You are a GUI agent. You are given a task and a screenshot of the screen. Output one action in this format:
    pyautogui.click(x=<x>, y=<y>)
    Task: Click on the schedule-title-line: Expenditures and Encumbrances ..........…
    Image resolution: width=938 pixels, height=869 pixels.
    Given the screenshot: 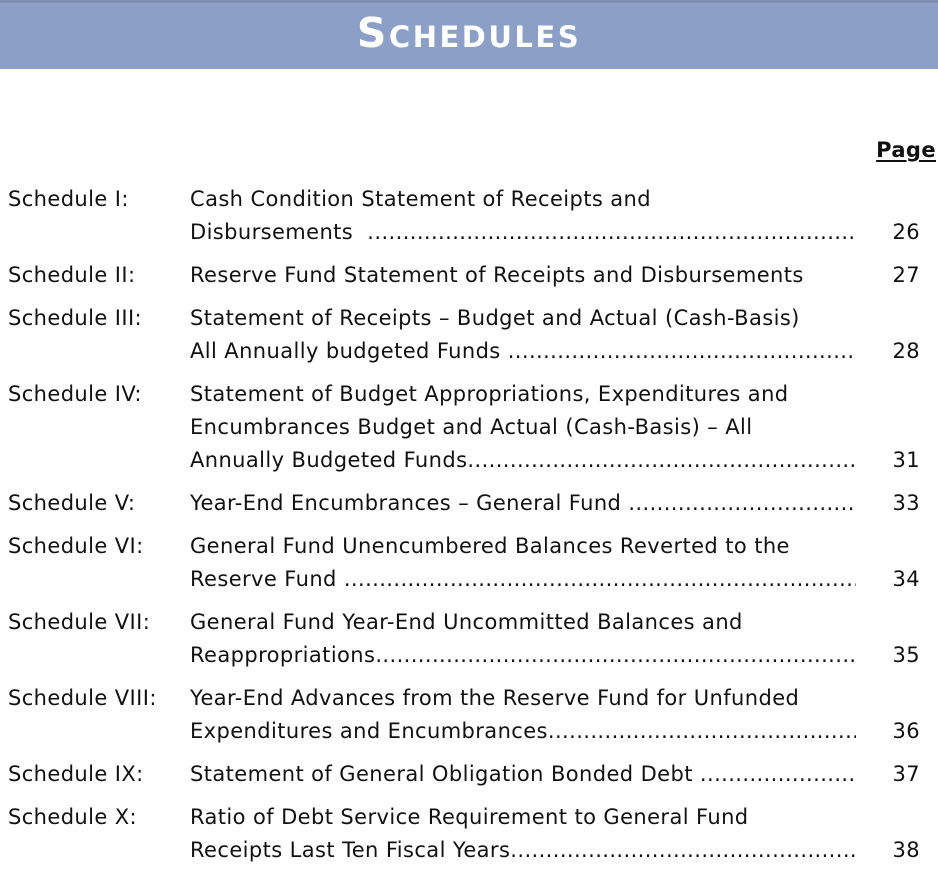 What is the action you would take?
    pyautogui.click(x=555, y=731)
    